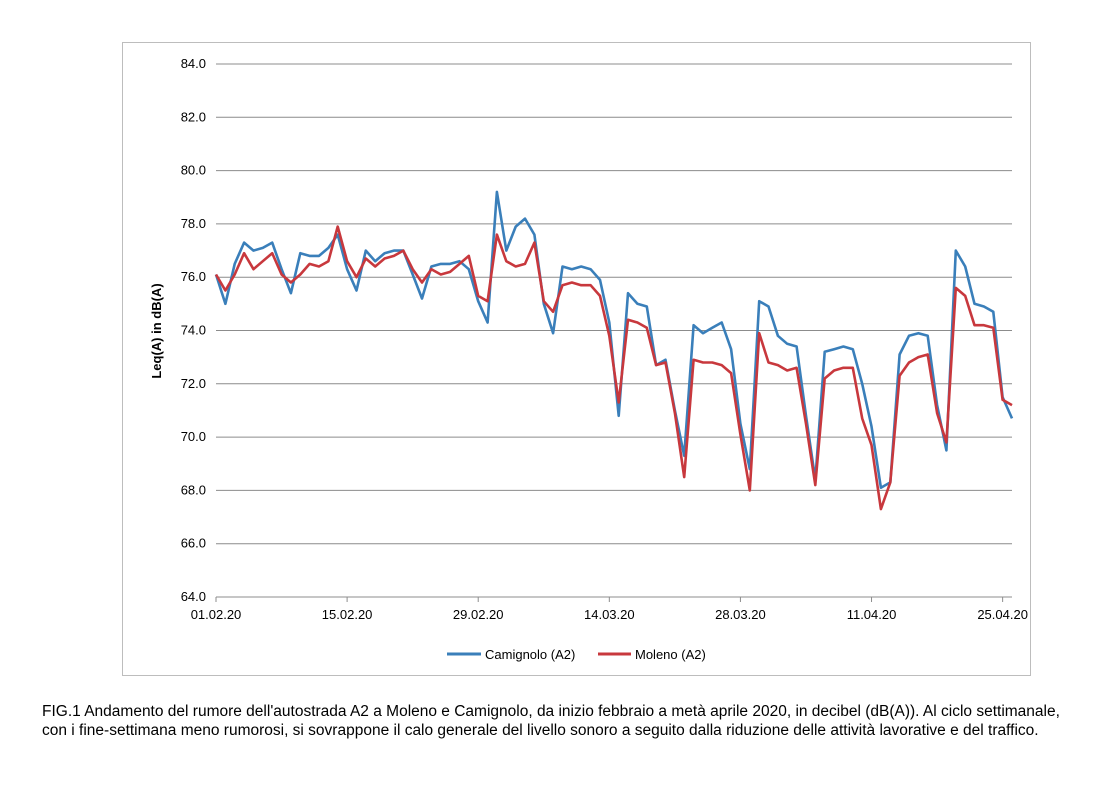 The height and width of the screenshot is (787, 1120). I want to click on legend: Camignolo (A2) Moleno (A2), so click(576, 654).